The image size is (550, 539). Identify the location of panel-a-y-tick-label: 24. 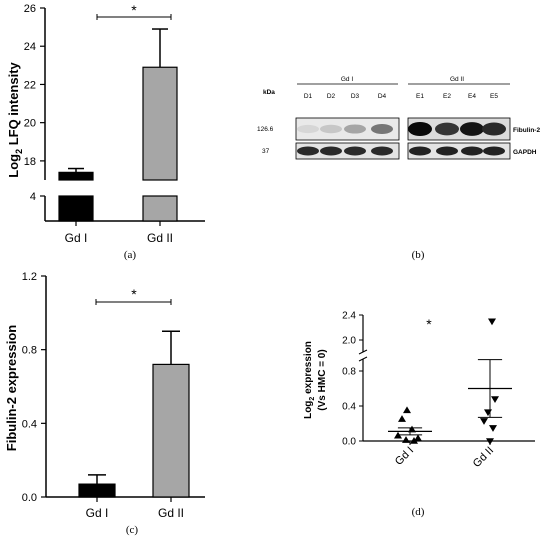
(30, 47).